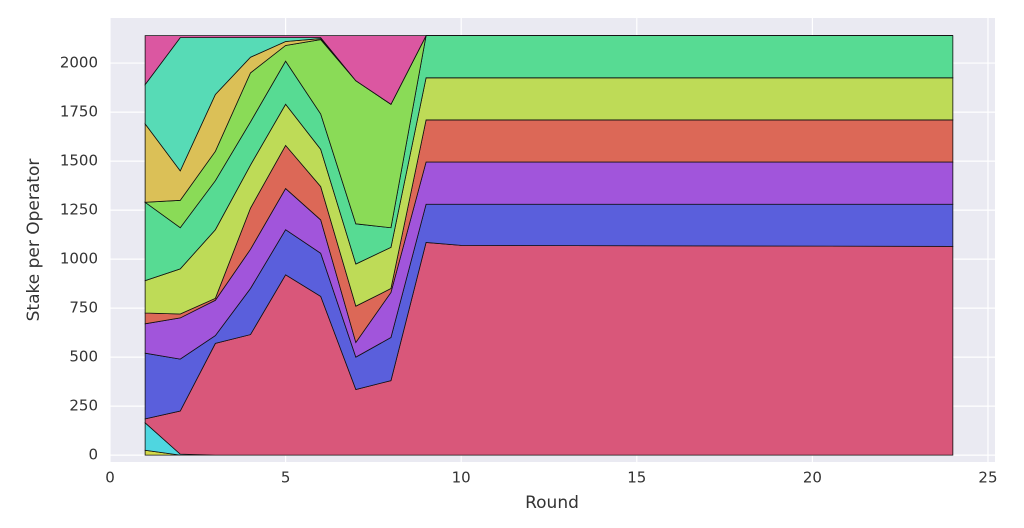 This screenshot has width=1024, height=528. What do you see at coordinates (93, 455) in the screenshot?
I see `y-tick-label: 0` at bounding box center [93, 455].